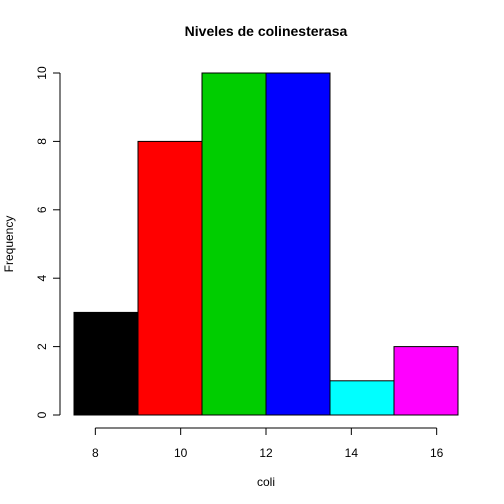 This screenshot has height=504, width=504. Describe the element at coordinates (42, 346) in the screenshot. I see `y-tick-label: 2` at that location.